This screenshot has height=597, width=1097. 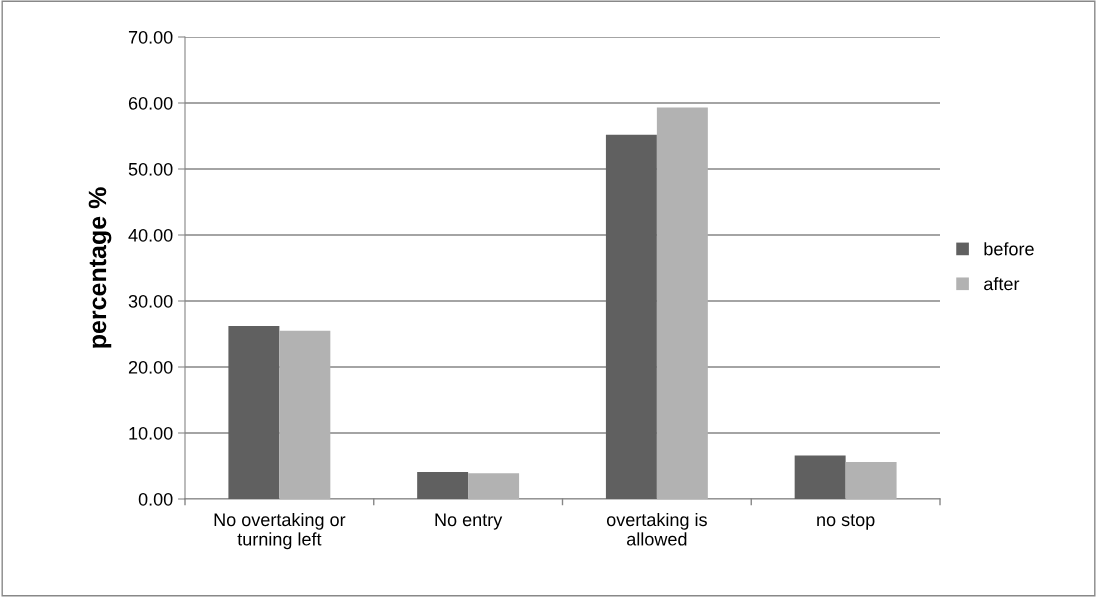 I want to click on y-tick-label: 50.00, so click(x=150, y=169).